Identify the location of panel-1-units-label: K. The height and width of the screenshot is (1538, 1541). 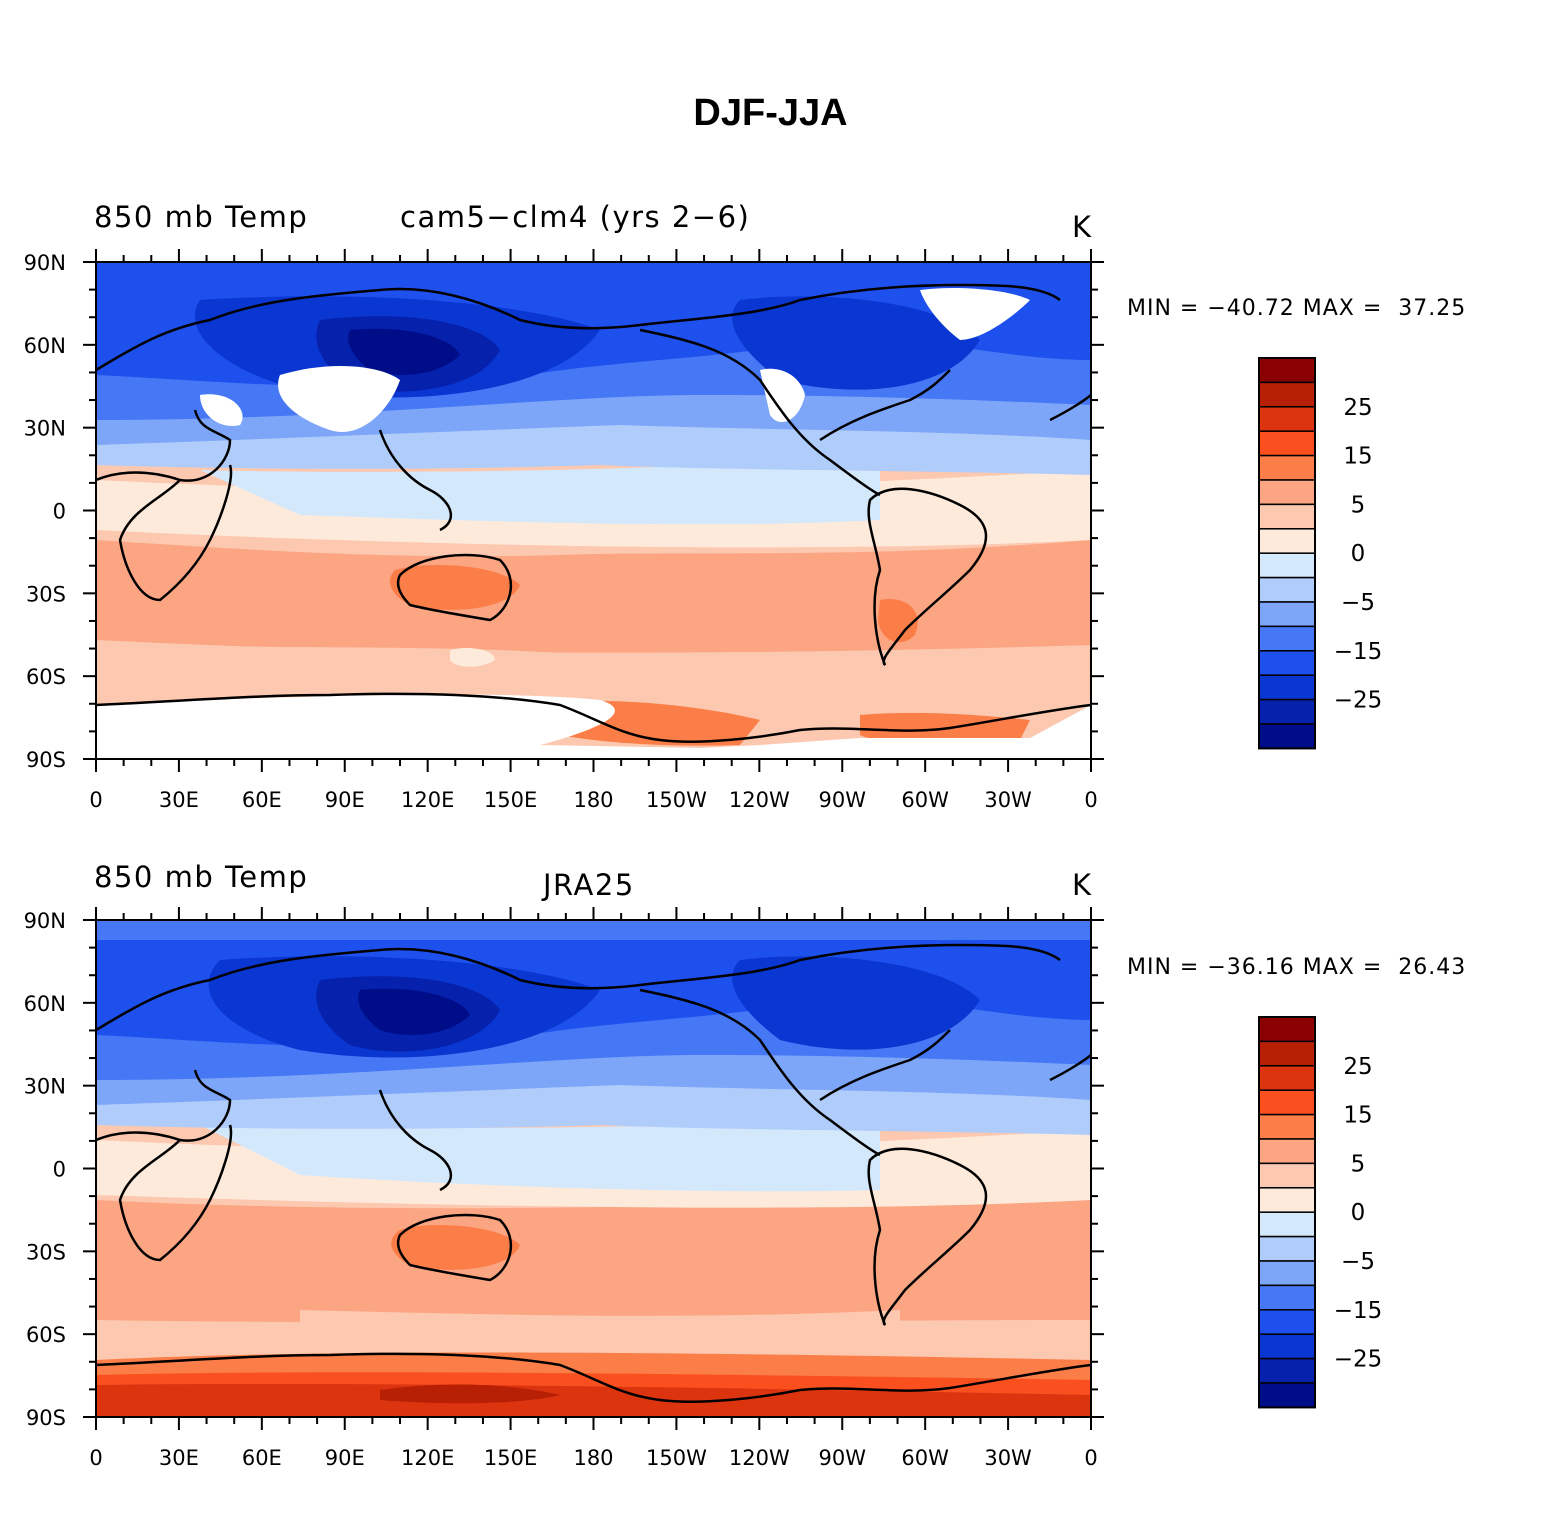
(1082, 227).